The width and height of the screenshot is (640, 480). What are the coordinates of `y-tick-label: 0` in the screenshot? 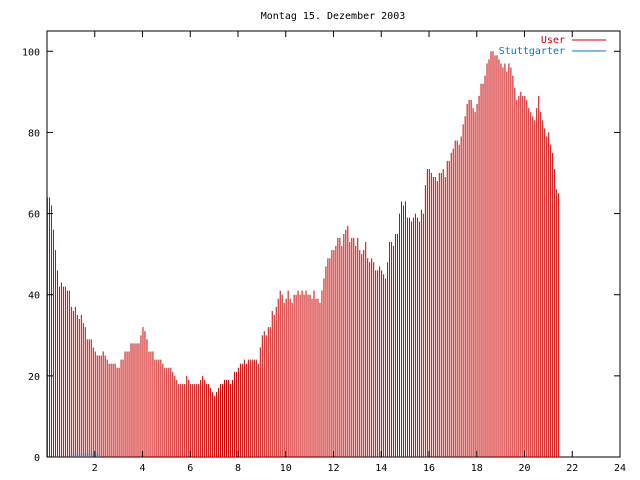 It's located at (37, 458).